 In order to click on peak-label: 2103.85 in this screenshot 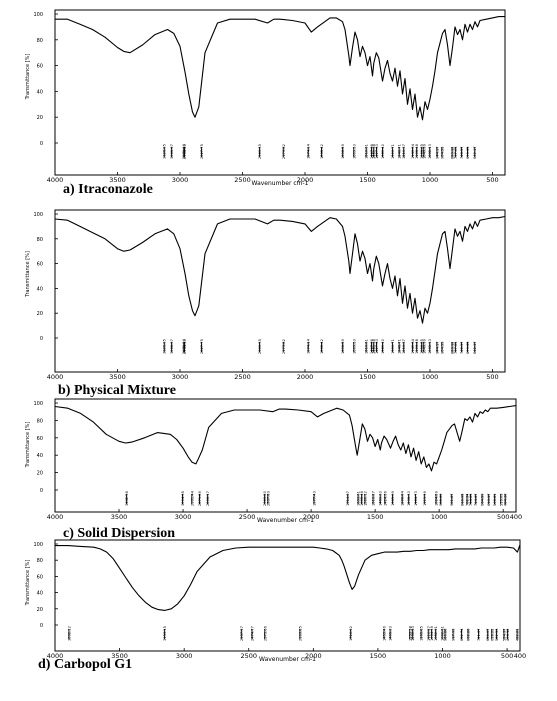, I will do `click(300, 633)`.